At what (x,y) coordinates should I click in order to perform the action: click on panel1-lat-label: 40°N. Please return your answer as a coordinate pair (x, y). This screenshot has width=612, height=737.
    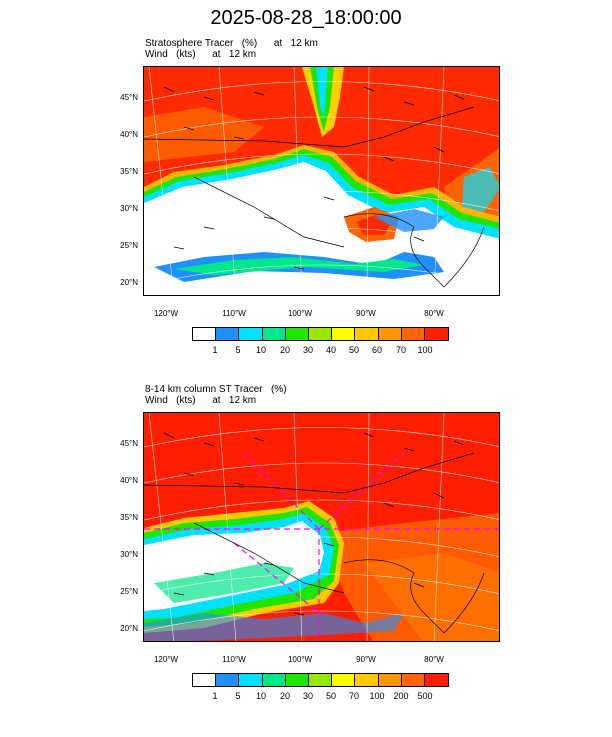
    Looking at the image, I should click on (129, 134).